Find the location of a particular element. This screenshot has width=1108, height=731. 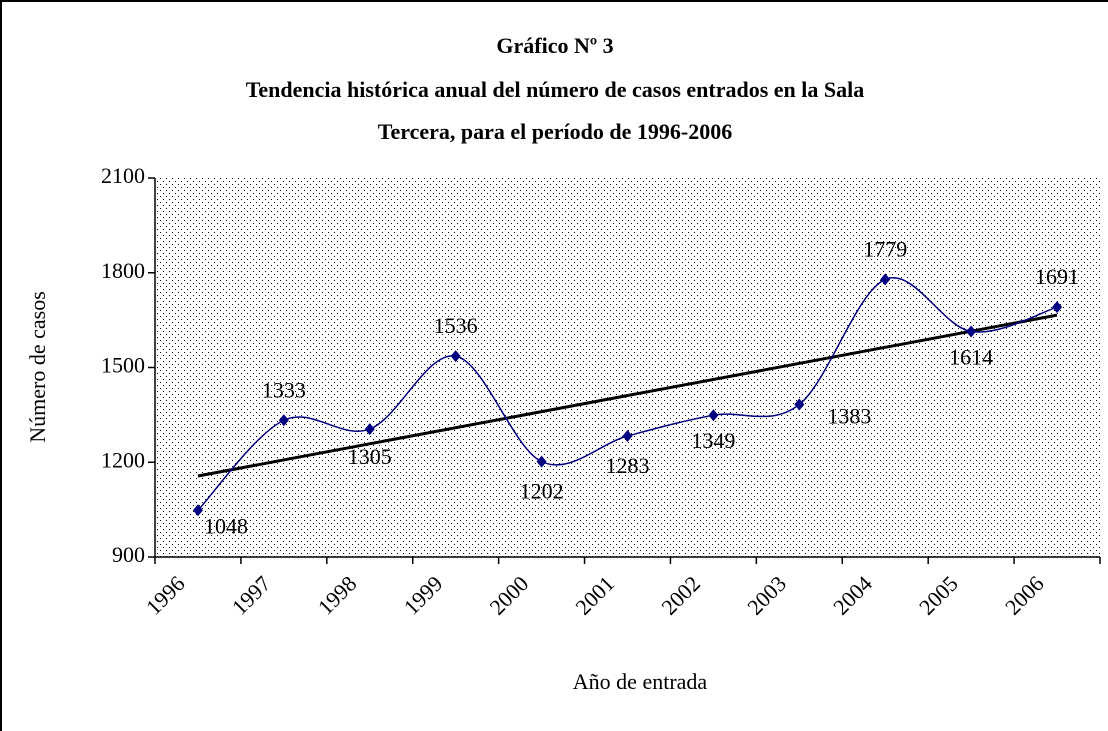

x-tick-label: 1997 is located at coordinates (251, 595).